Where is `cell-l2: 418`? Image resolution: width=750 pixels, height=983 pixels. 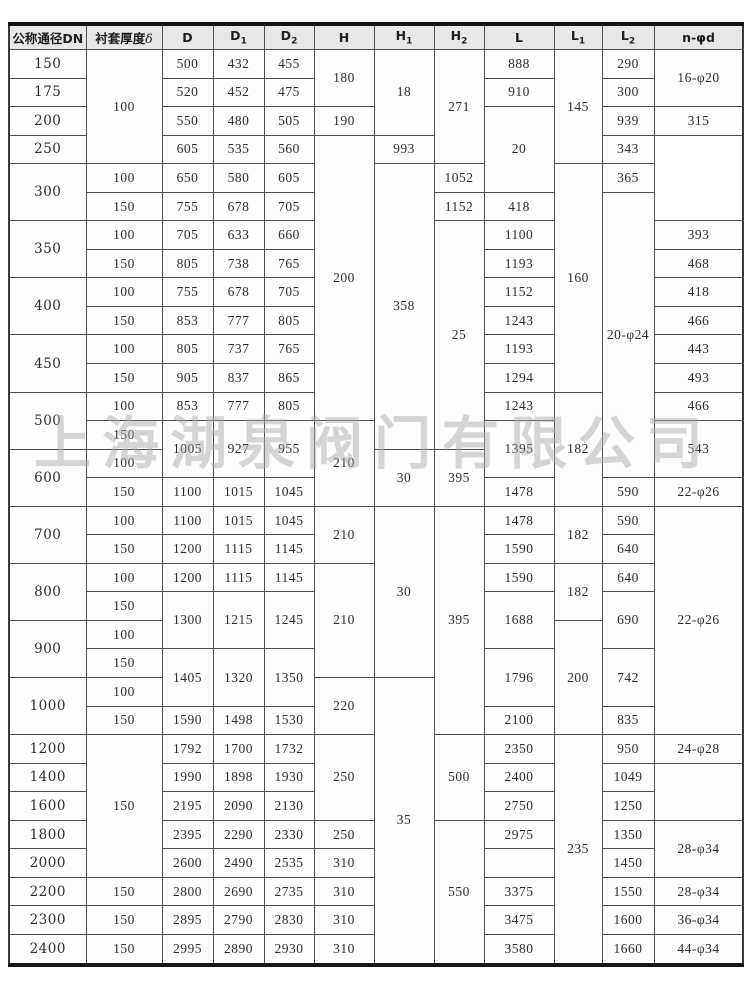 cell-l2: 418 is located at coordinates (519, 206).